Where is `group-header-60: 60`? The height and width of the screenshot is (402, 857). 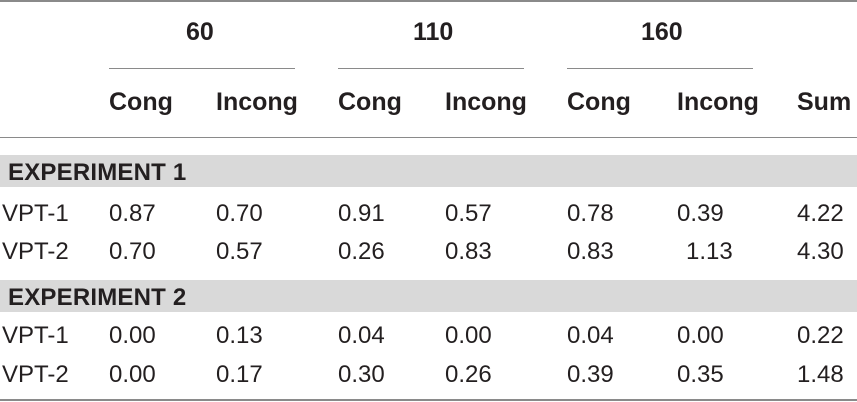
group-header-60: 60 is located at coordinates (200, 32).